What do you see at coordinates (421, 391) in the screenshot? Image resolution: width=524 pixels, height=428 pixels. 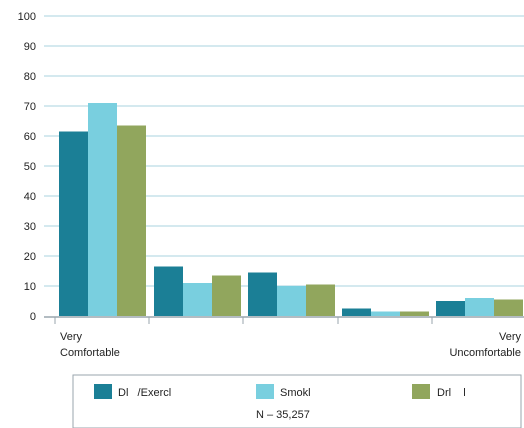 I see `legend-swatch-drinking` at bounding box center [421, 391].